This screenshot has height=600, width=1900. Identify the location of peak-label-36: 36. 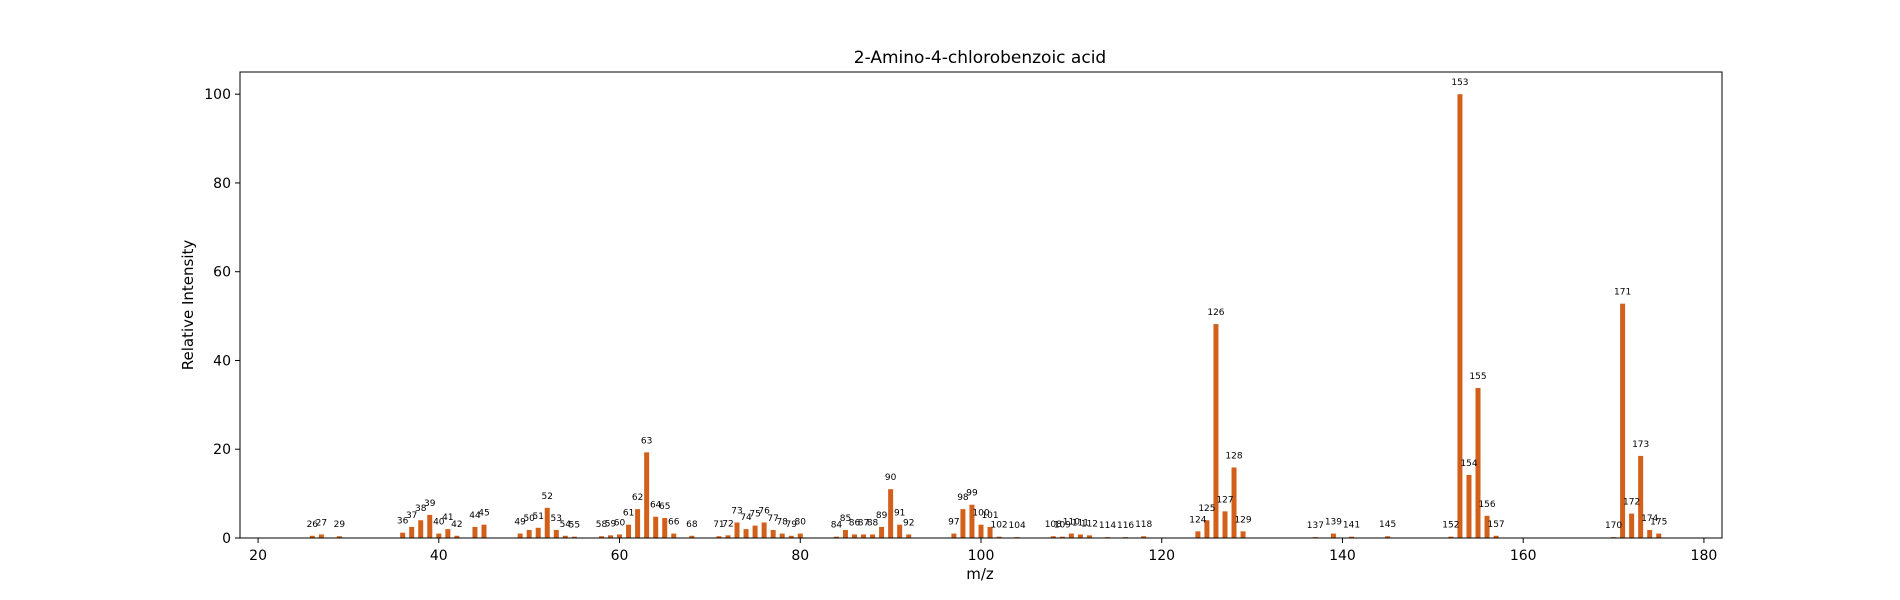
(403, 522).